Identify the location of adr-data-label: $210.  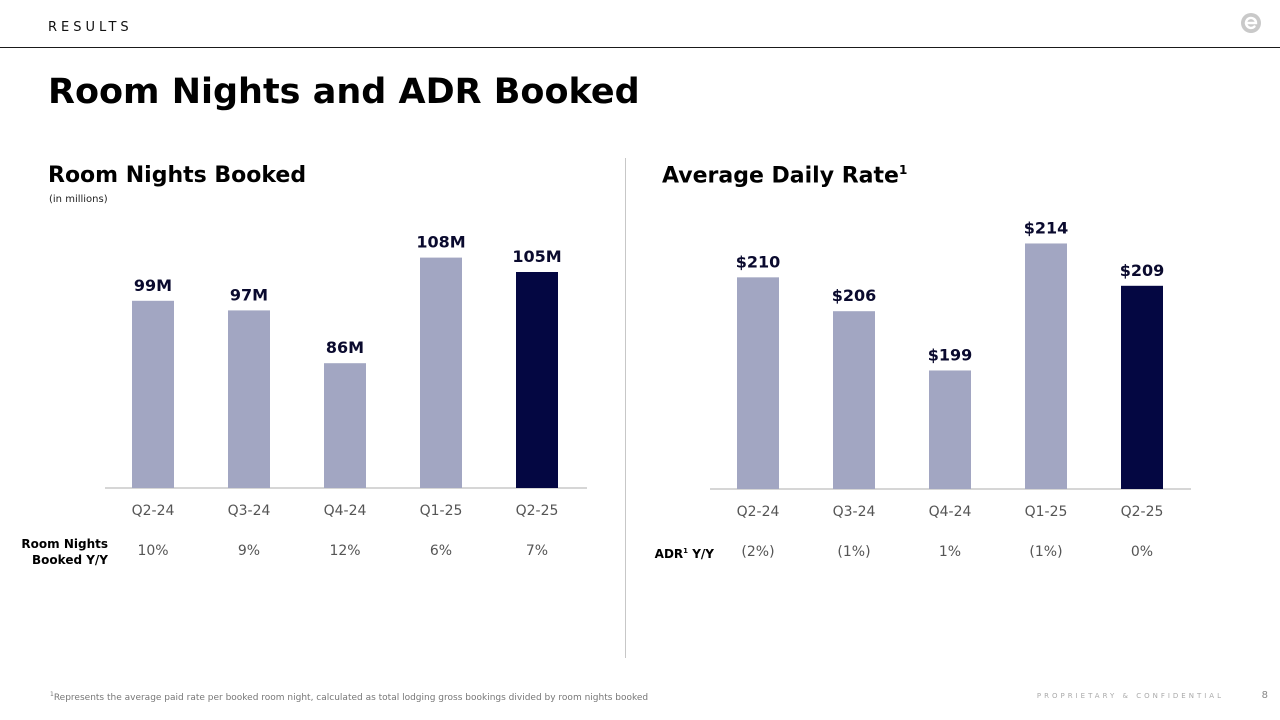
(758, 261).